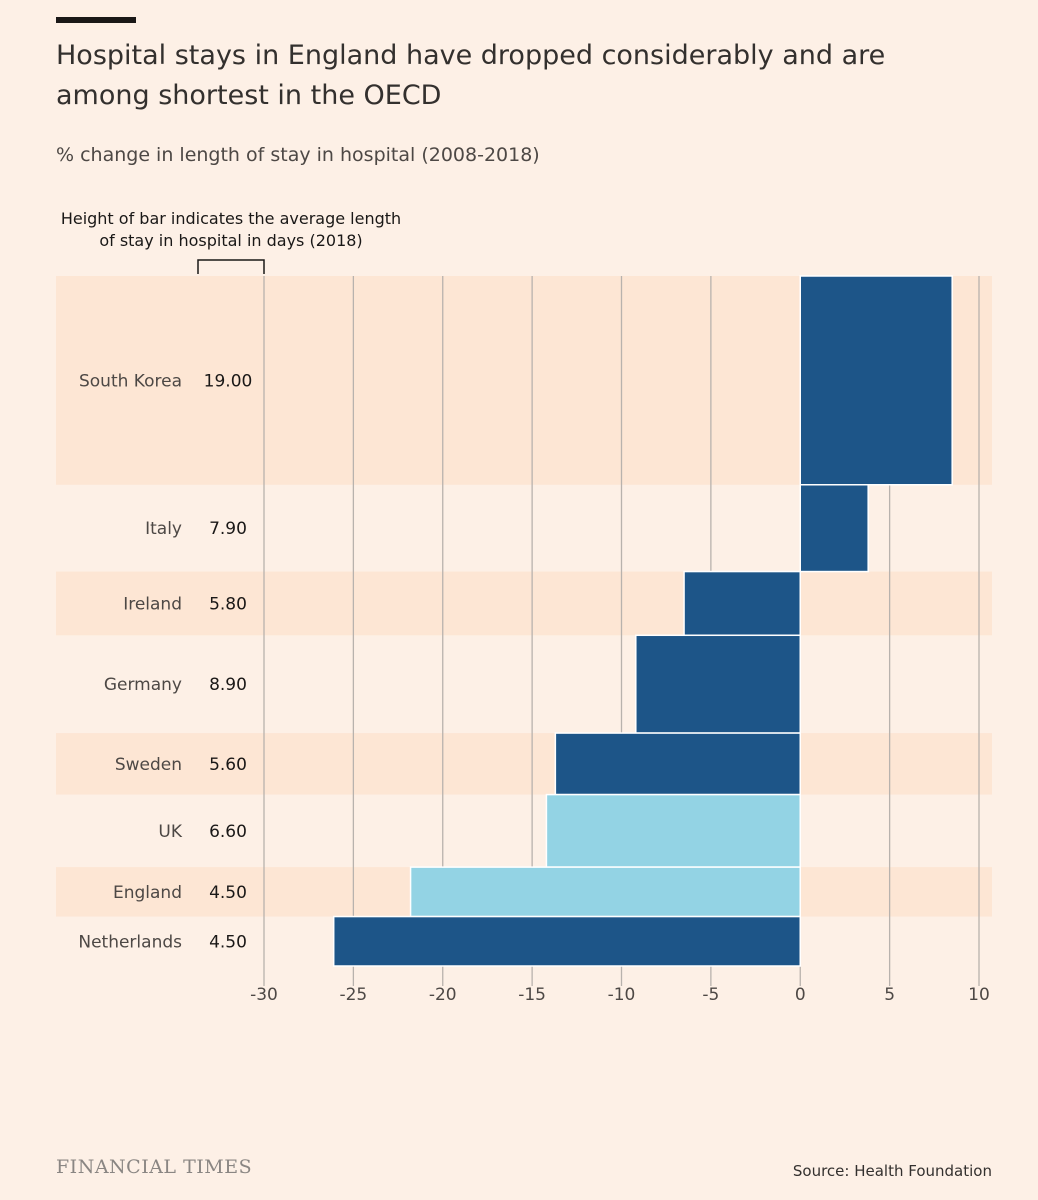 This screenshot has width=1038, height=1200. I want to click on bar-ireland, so click(742, 603).